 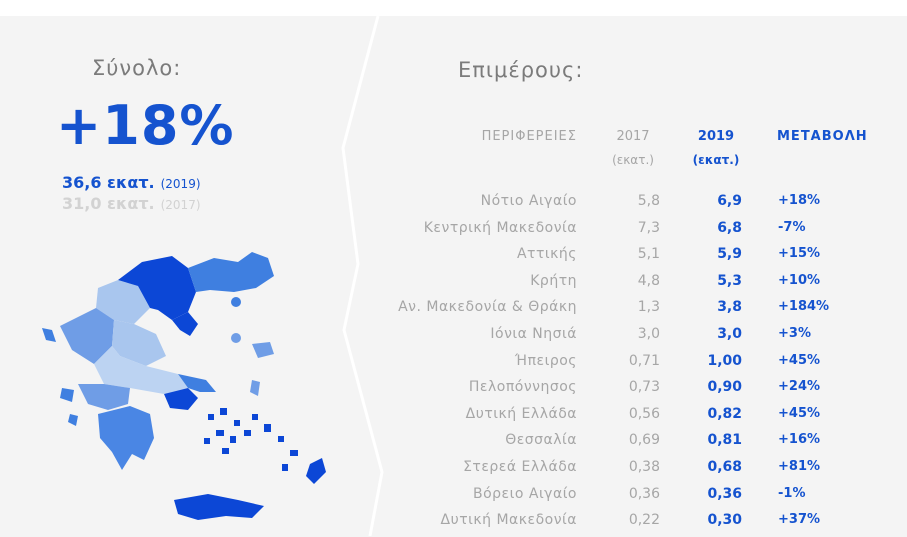 I want to click on value-2019: 0,90, so click(x=724, y=387).